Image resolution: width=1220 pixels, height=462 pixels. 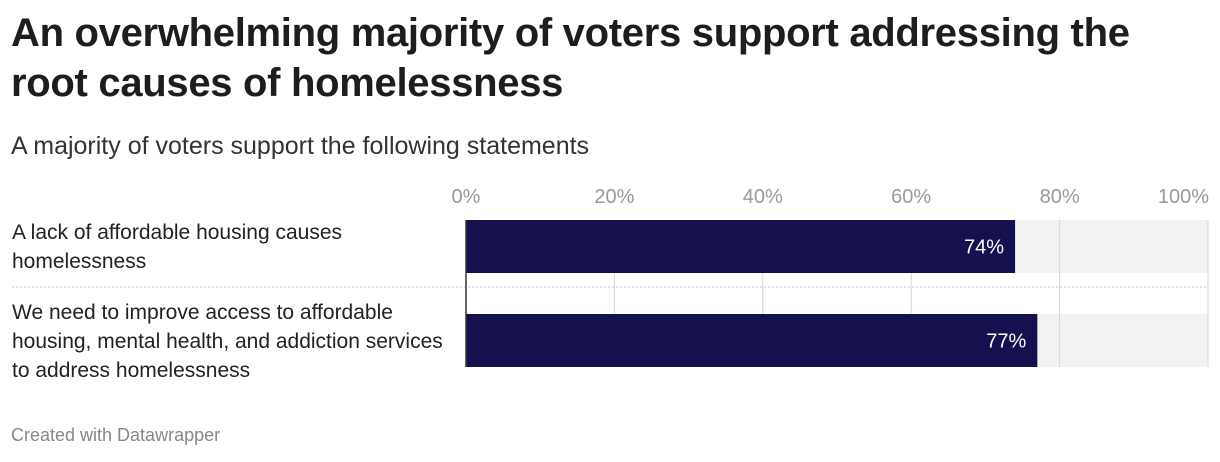 I want to click on bar-value-label-1: 74%, so click(x=984, y=248).